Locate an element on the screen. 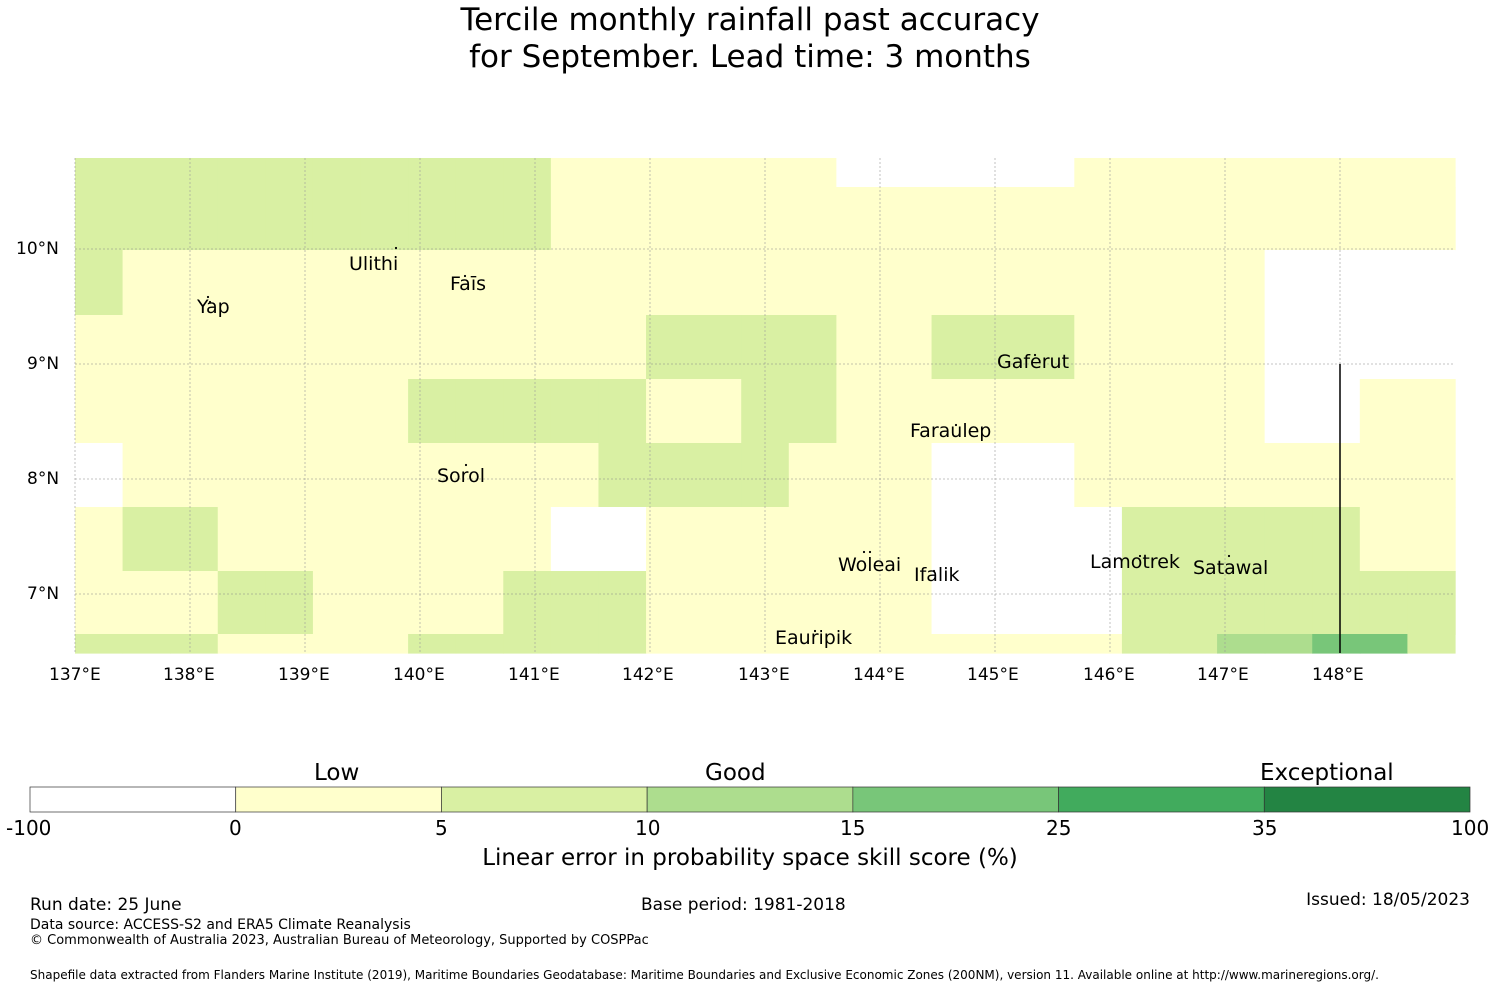 This screenshot has width=1500, height=990. place-label-woleai: Woleai is located at coordinates (870, 565).